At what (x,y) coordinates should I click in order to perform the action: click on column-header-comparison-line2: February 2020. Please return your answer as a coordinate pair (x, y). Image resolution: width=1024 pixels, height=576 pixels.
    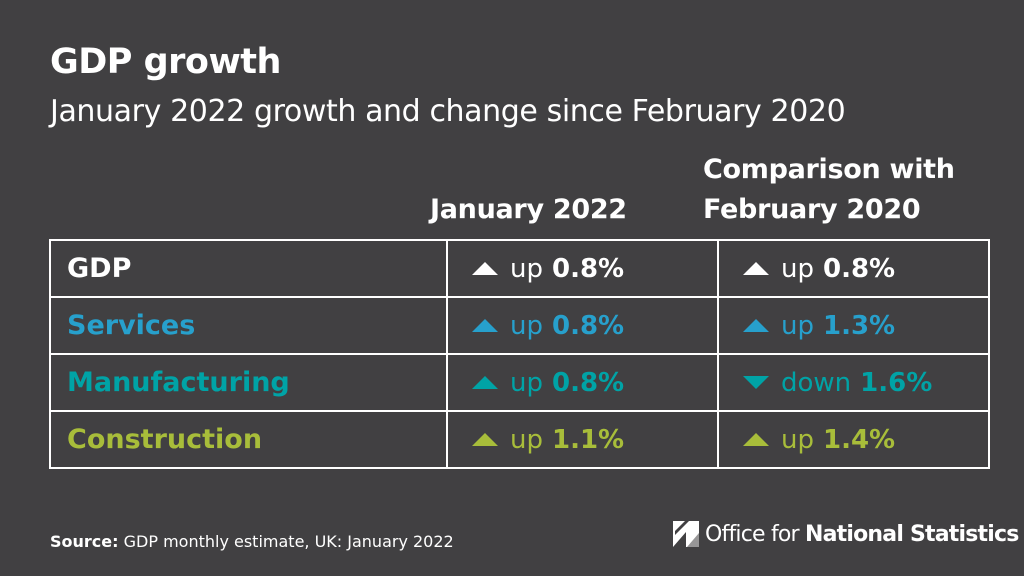
    Looking at the image, I should click on (812, 209).